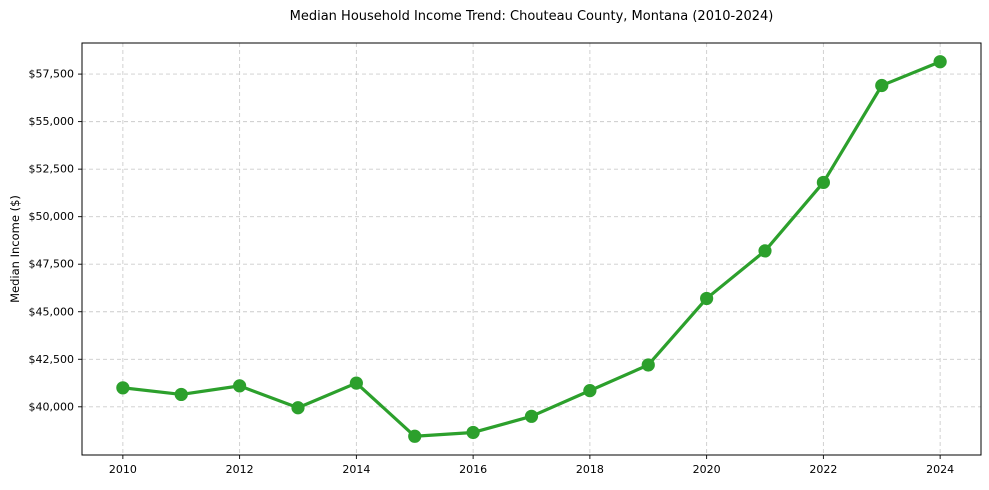 The width and height of the screenshot is (989, 490). What do you see at coordinates (590, 469) in the screenshot?
I see `x-tick-label: 2018` at bounding box center [590, 469].